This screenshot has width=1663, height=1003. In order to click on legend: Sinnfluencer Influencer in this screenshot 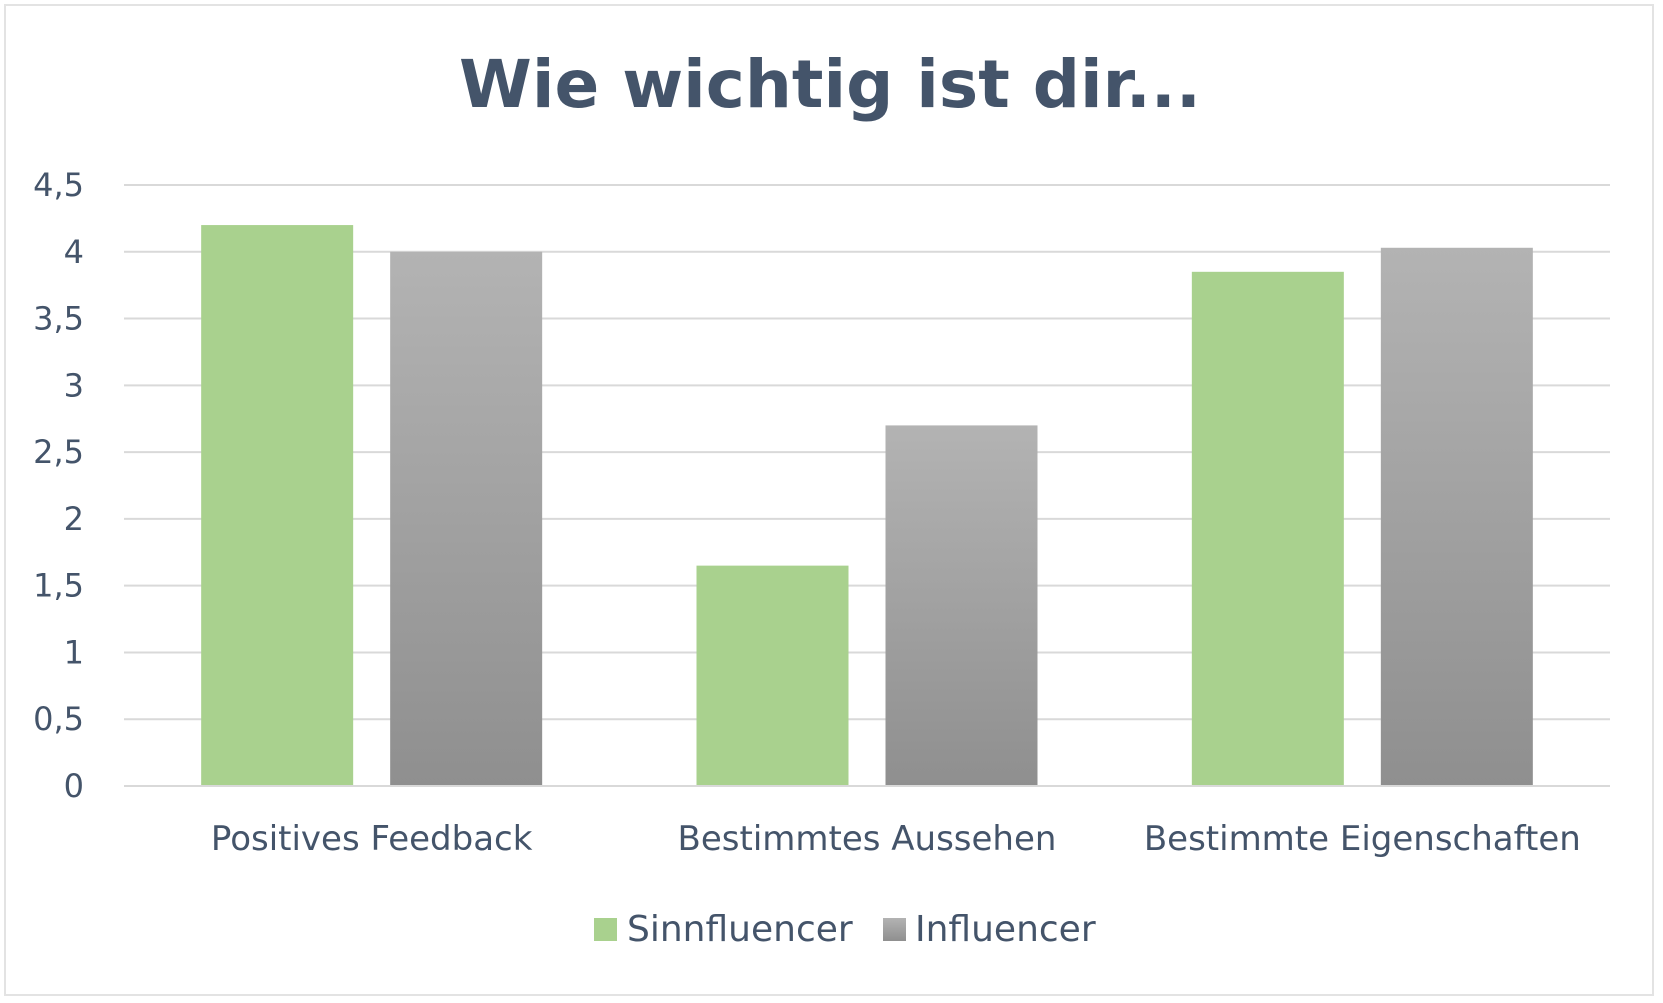, I will do `click(845, 929)`.